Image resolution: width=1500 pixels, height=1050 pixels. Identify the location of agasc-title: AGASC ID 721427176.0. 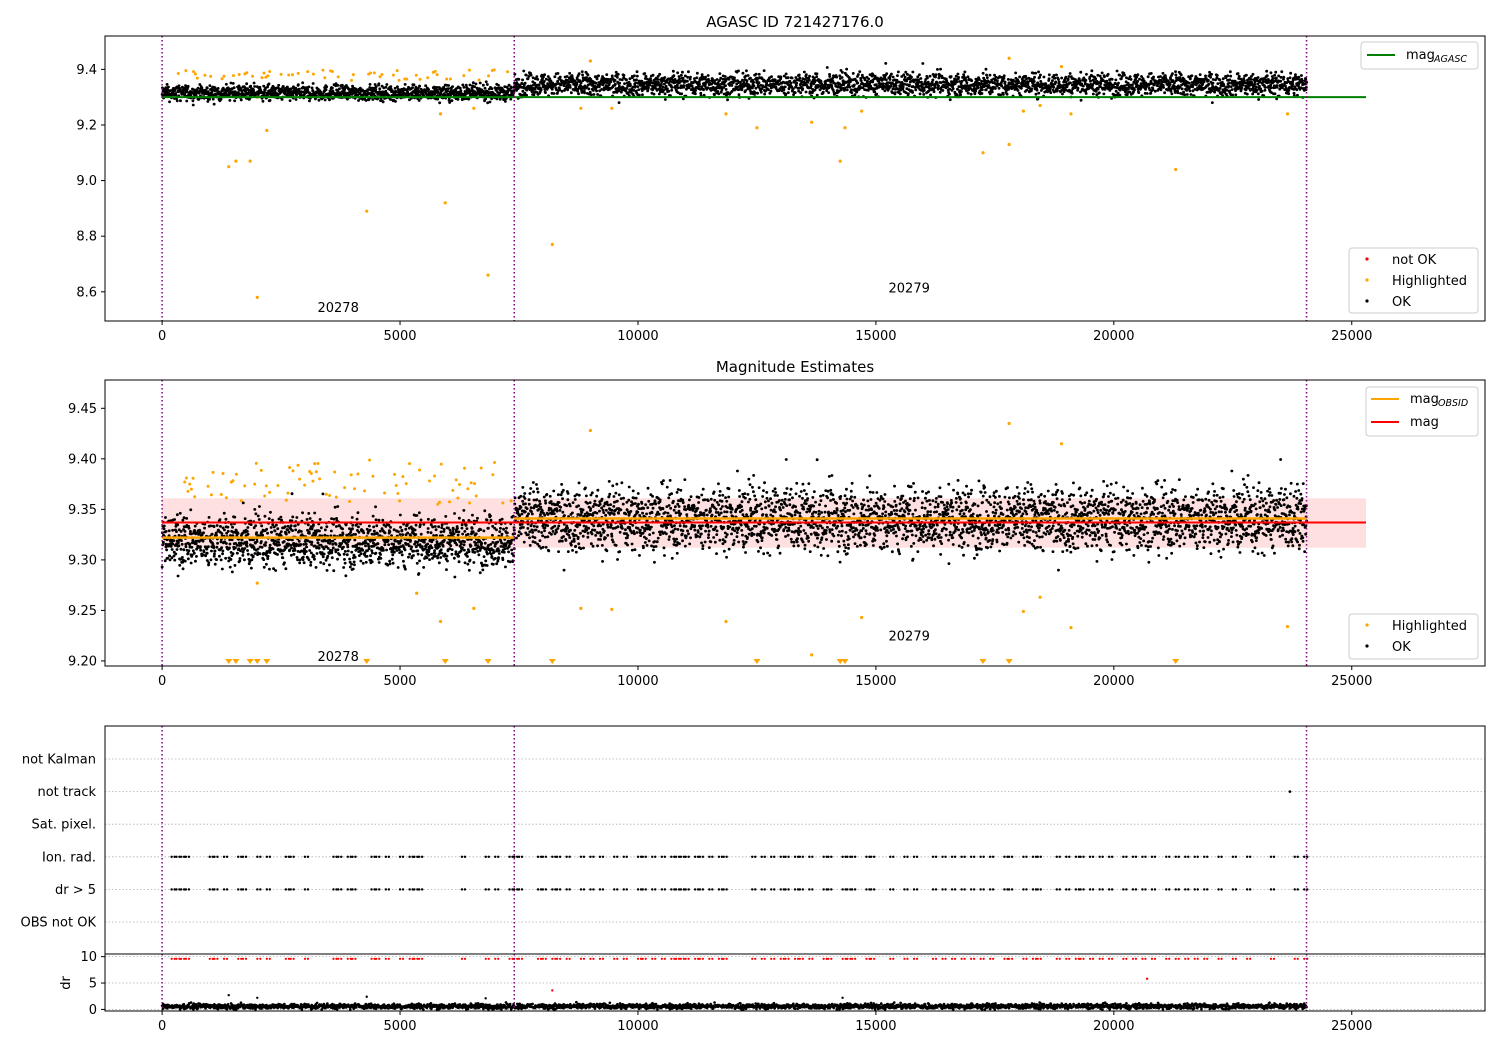
(795, 22).